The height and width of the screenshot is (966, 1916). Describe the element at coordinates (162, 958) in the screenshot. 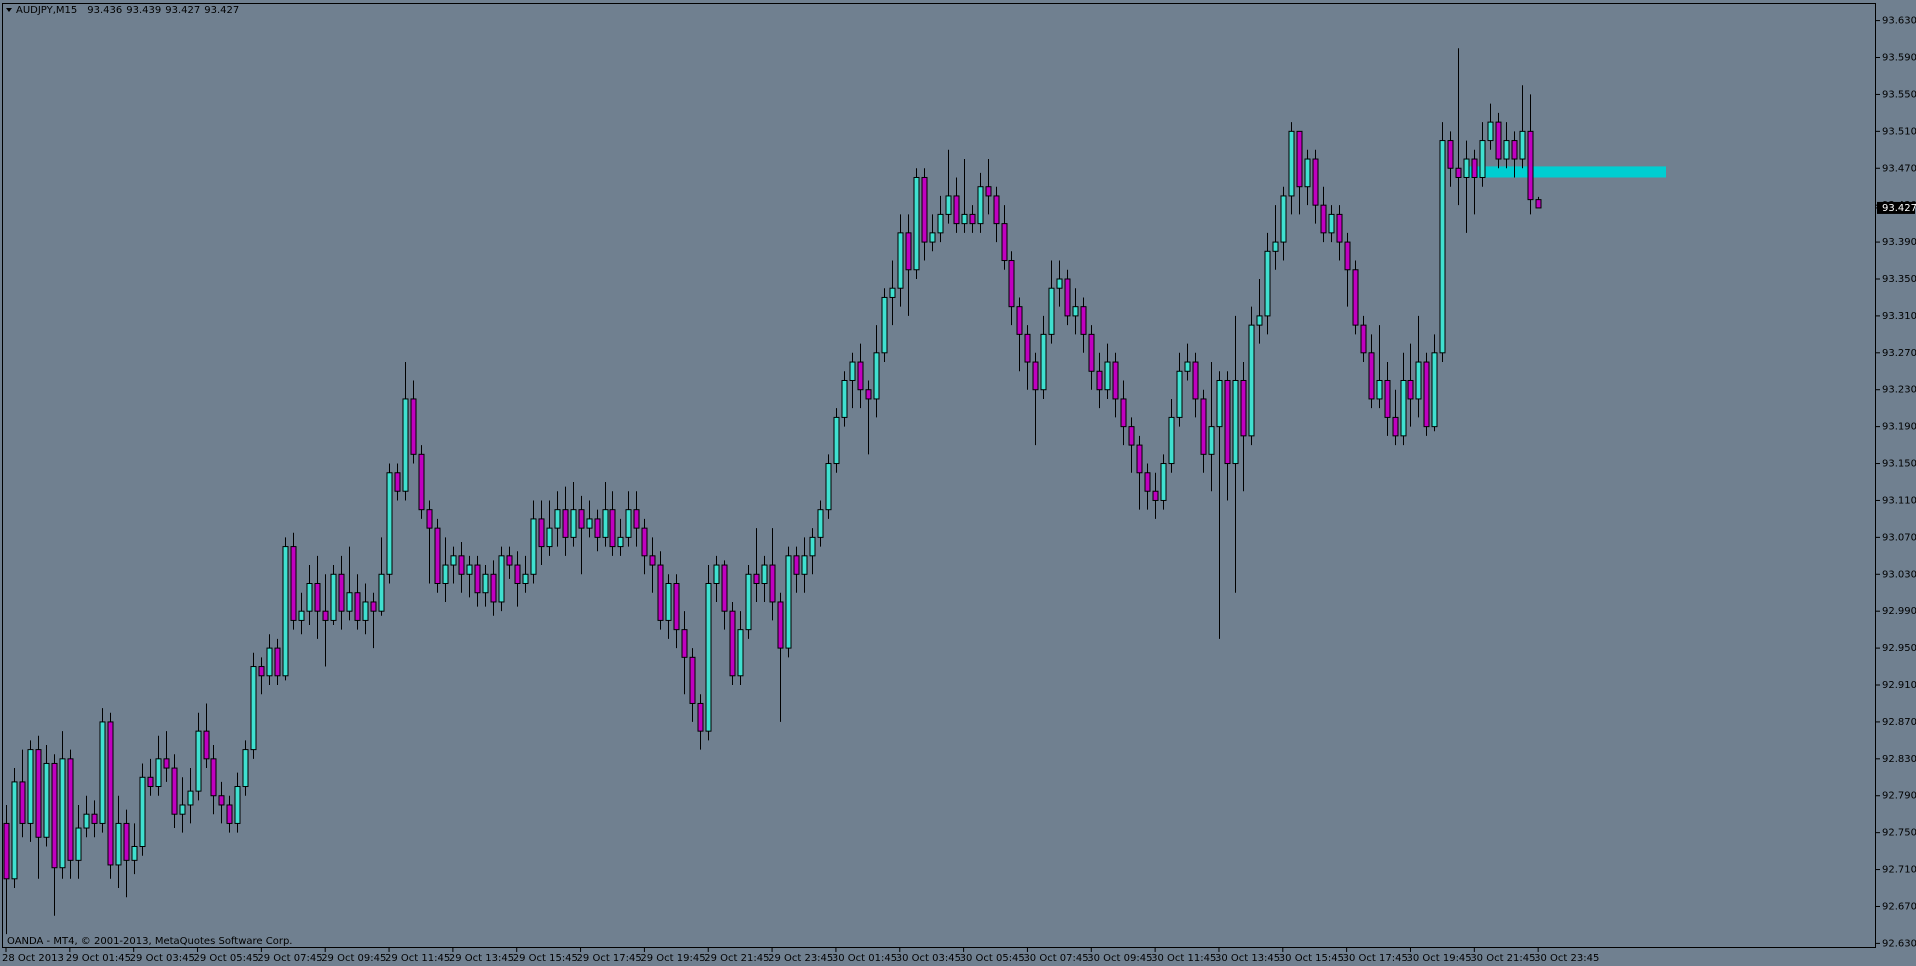

I see `x-tick-label: 29 Oct 03:45` at that location.